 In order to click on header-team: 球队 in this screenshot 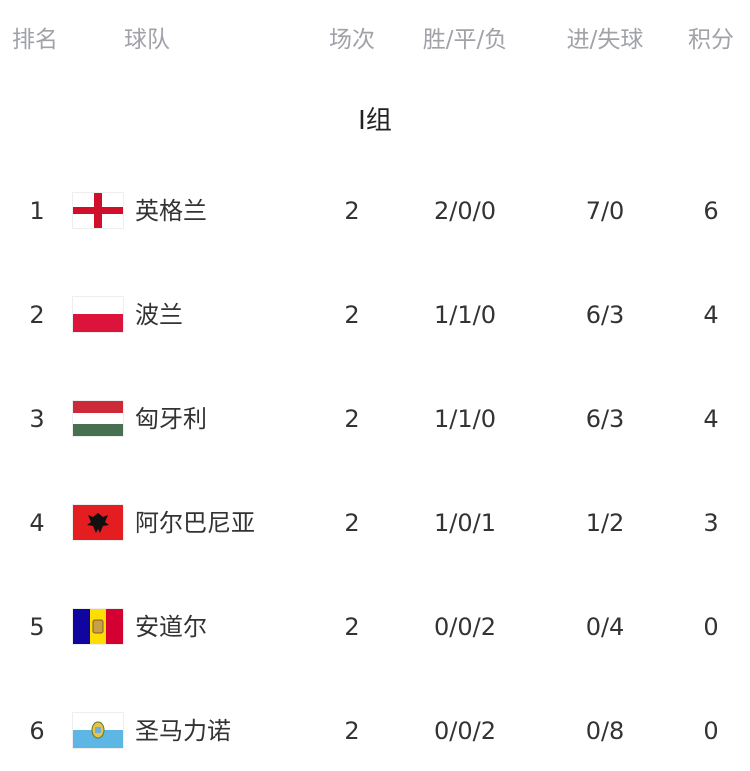, I will do `click(147, 40)`.